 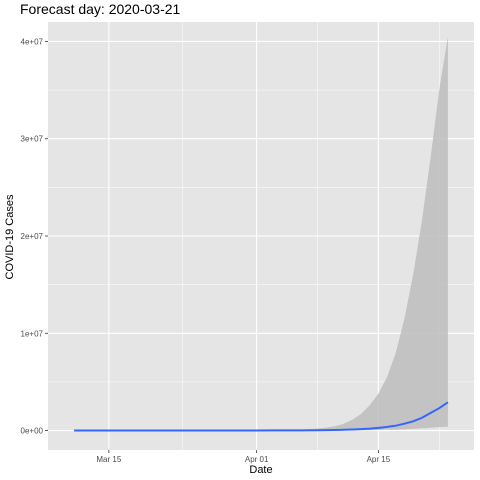 I want to click on x-tick-label: Mar 15, so click(x=108, y=459).